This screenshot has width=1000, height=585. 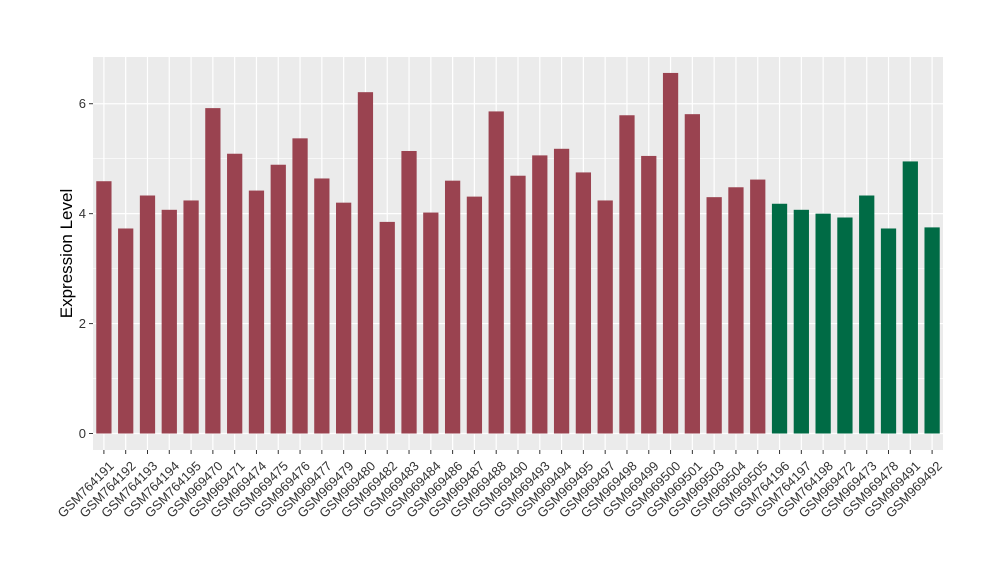 What do you see at coordinates (627, 274) in the screenshot?
I see `bar-GSM969498` at bounding box center [627, 274].